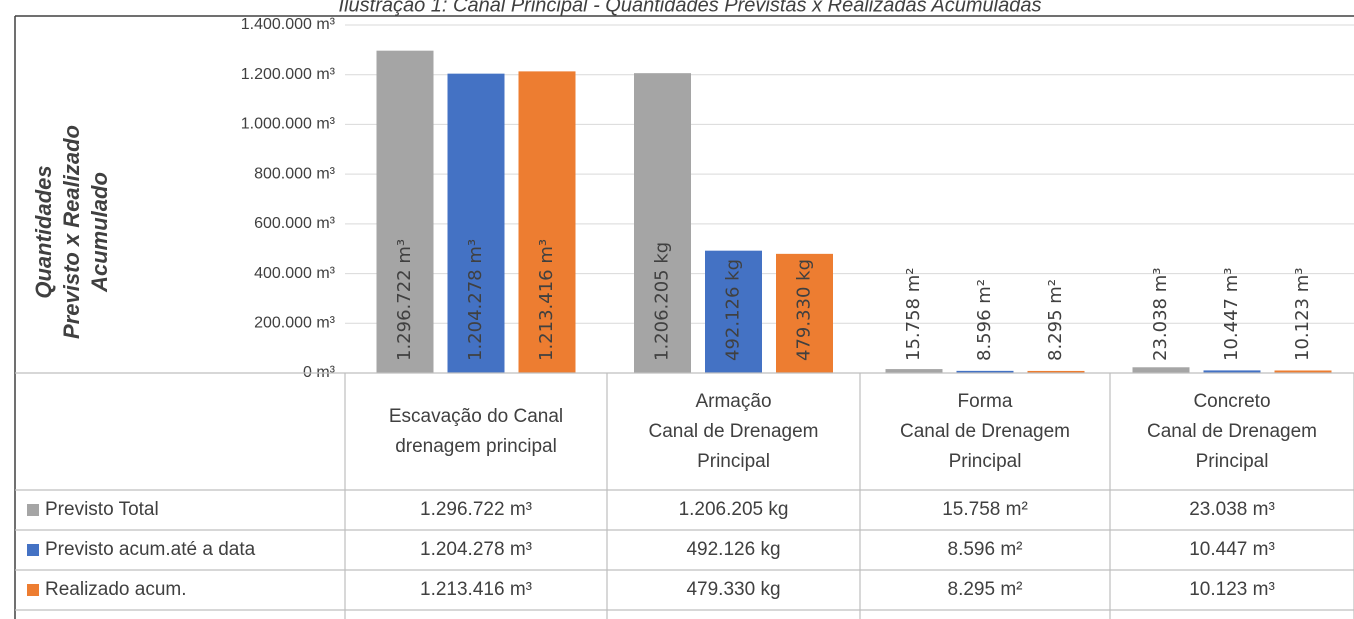 The image size is (1354, 619). What do you see at coordinates (804, 310) in the screenshot?
I see `data-label: 479.330 kg` at bounding box center [804, 310].